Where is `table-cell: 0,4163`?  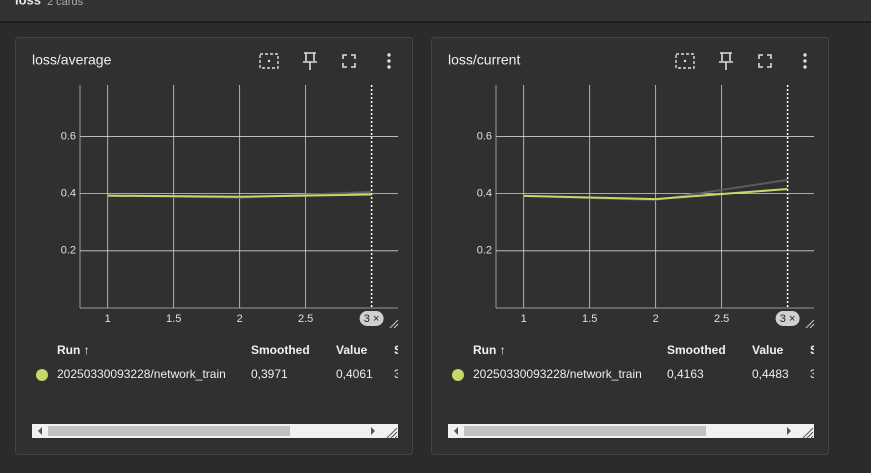
table-cell: 0,4163 is located at coordinates (685, 374).